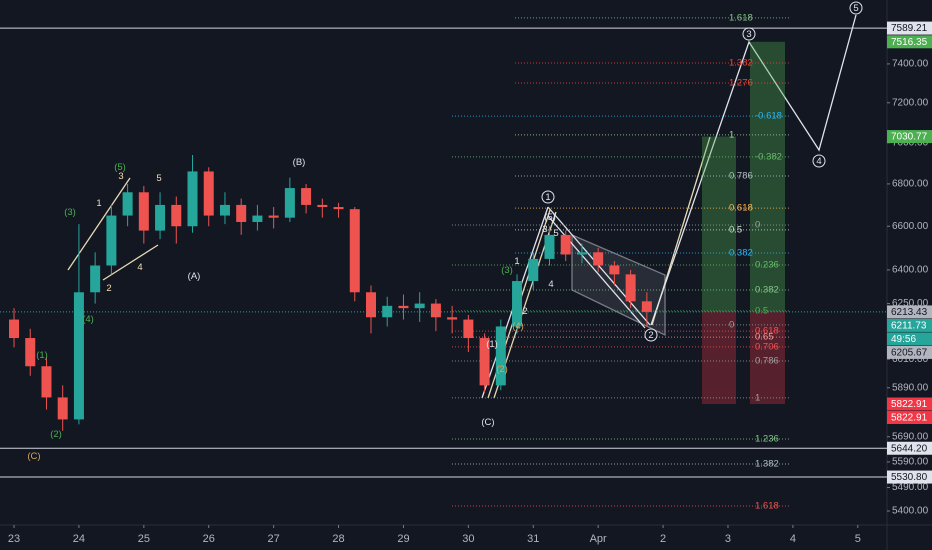 The height and width of the screenshot is (550, 932). Describe the element at coordinates (910, 303) in the screenshot. I see `y-tick-label: 6250.00` at that location.